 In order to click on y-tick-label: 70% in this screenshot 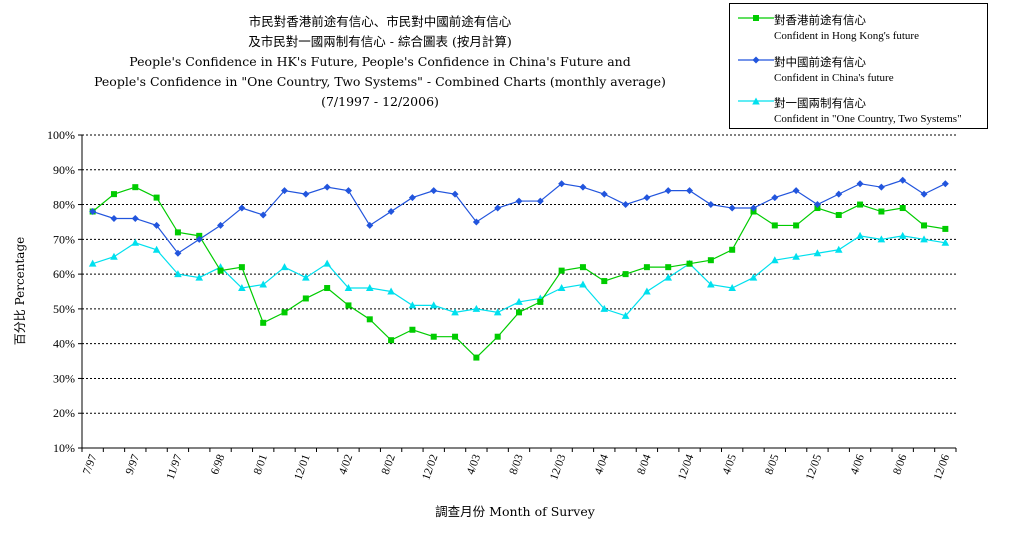, I will do `click(64, 239)`.